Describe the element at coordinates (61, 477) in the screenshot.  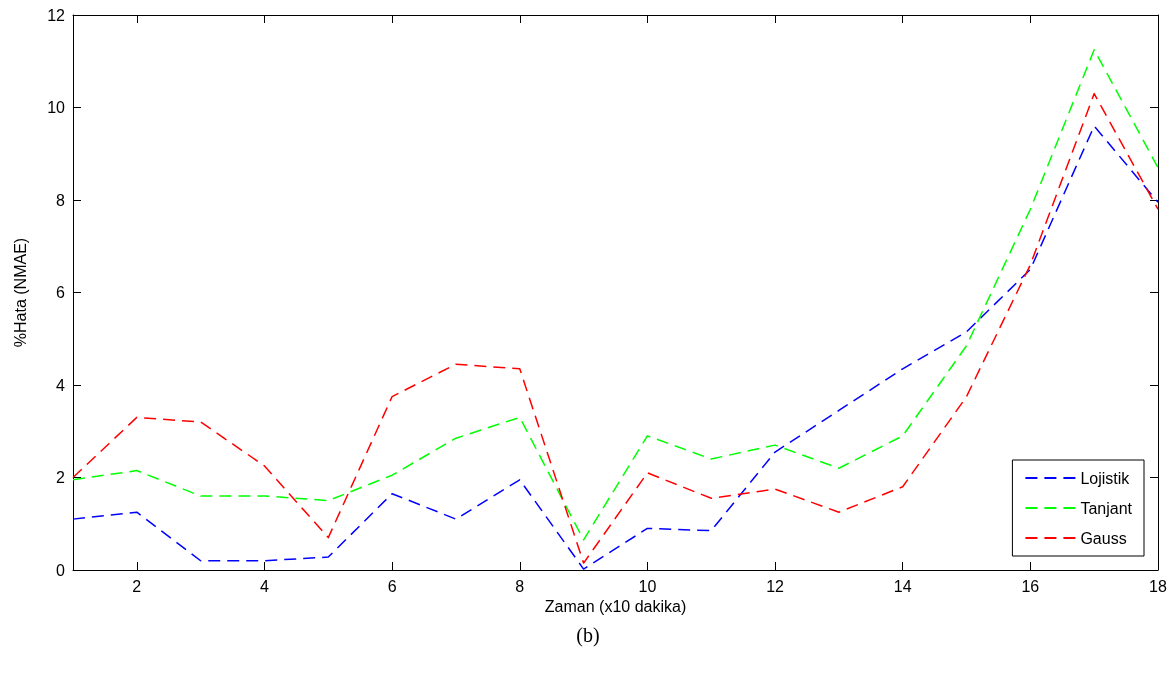
I see `y-tick-label: 2` at that location.